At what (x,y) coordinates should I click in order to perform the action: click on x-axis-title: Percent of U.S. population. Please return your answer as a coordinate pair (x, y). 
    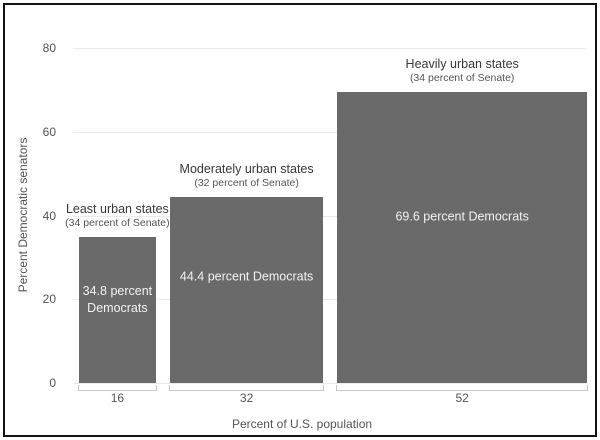
    Looking at the image, I should click on (302, 424).